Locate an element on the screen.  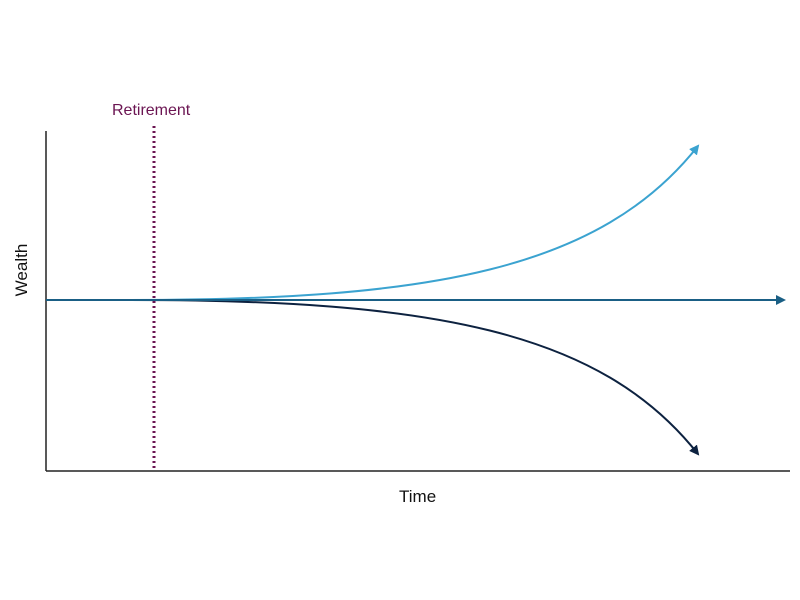
x-axis-label: Time is located at coordinates (418, 496).